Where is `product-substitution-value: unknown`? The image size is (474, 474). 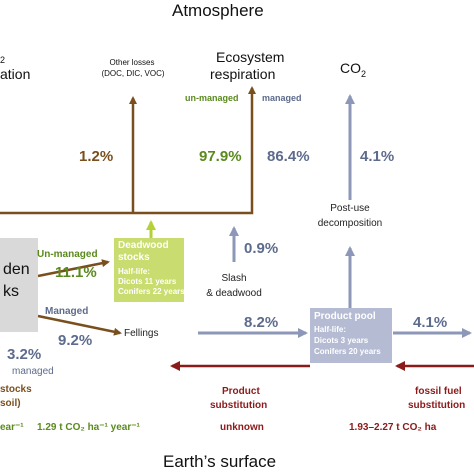 product-substitution-value: unknown is located at coordinates (242, 427).